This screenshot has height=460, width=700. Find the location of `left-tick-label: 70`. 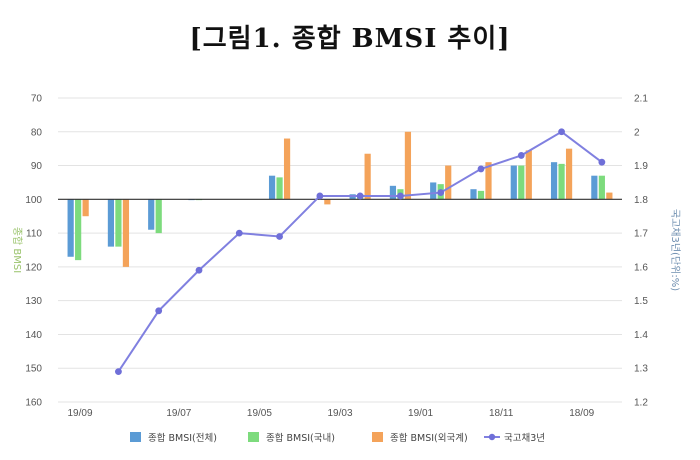

left-tick-label: 70 is located at coordinates (37, 99).